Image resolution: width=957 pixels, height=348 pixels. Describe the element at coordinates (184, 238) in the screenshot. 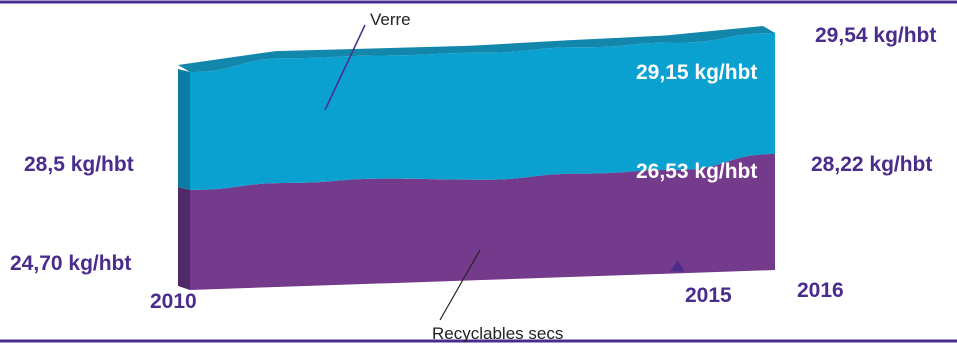

I see `recyclables-secs-side-face` at that location.